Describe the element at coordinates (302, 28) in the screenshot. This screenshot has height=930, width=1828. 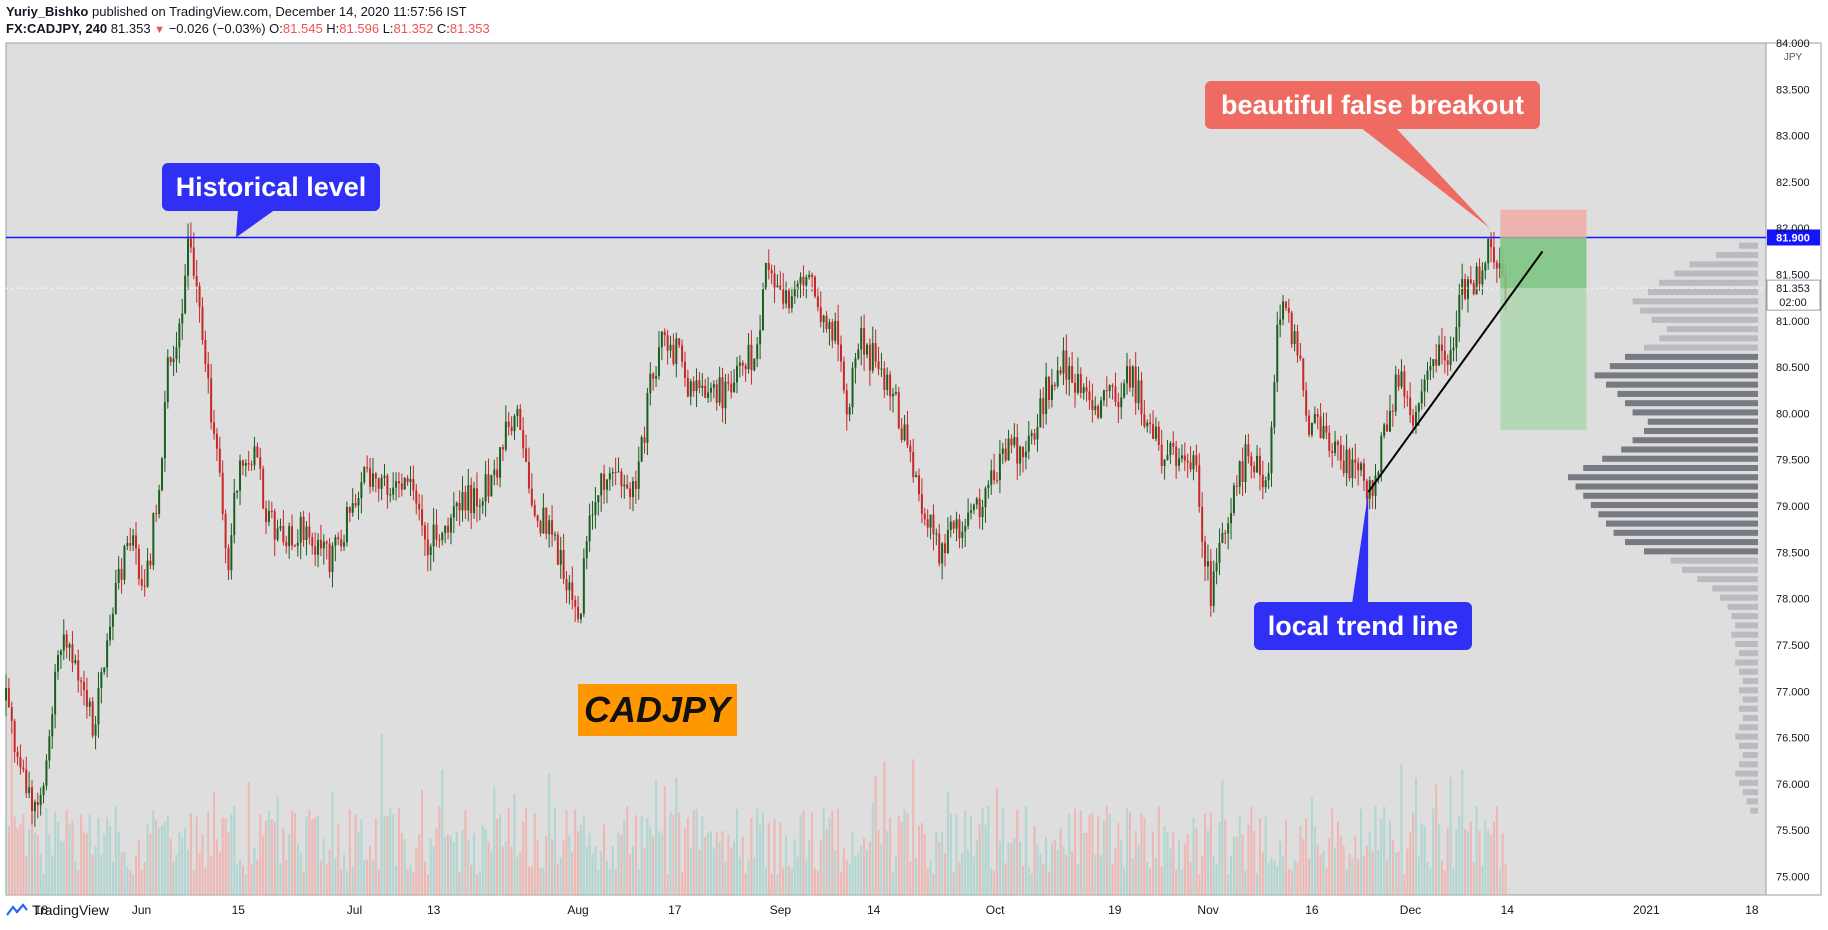
I see `open-value: 81.545` at that location.